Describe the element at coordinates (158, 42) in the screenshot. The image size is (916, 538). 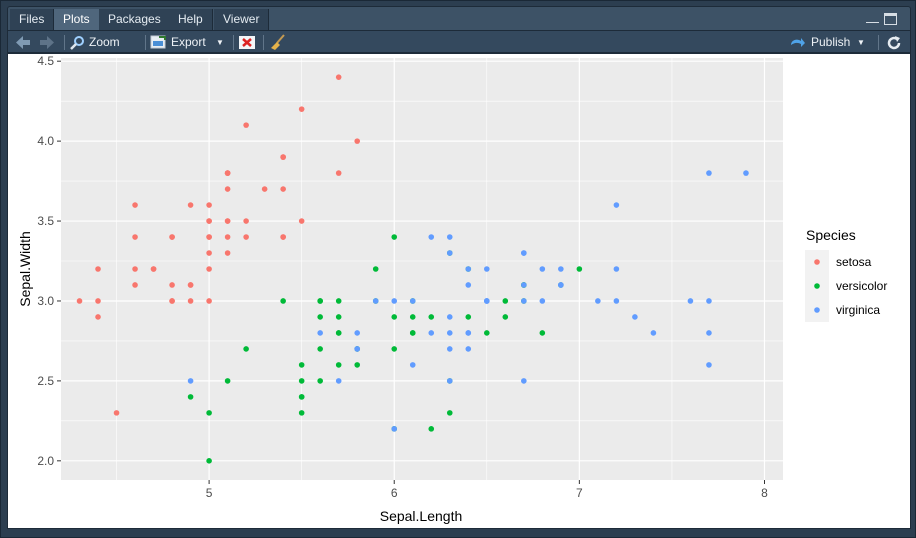
I see `export-icon` at that location.